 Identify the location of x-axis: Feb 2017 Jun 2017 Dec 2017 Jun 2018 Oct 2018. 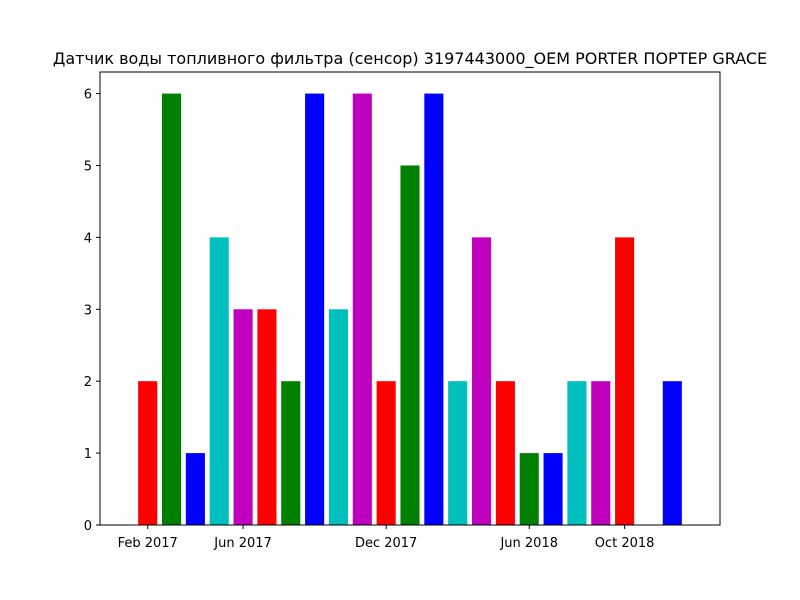
(386, 538).